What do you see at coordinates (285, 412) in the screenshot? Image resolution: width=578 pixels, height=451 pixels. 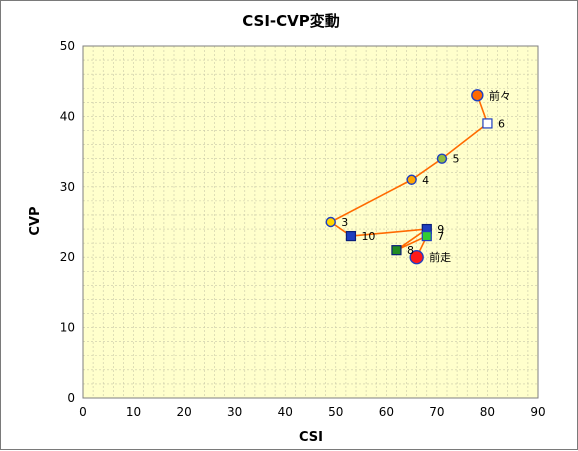 I see `x-tick-label: 40` at bounding box center [285, 412].